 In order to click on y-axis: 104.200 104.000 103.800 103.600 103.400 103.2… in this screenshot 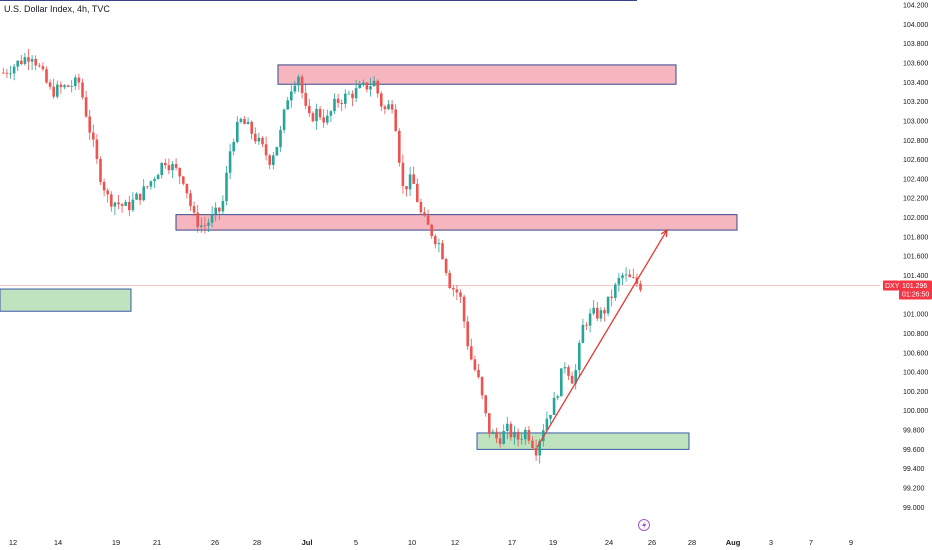, I will do `click(915, 257)`.